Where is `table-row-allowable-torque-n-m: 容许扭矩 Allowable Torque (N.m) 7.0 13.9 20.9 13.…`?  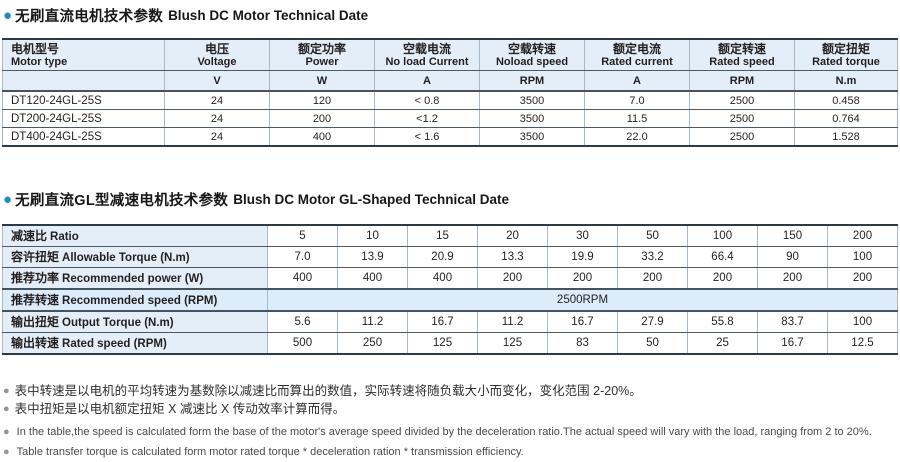 table-row-allowable-torque-n-m: 容许扭矩 Allowable Torque (N.m) 7.0 13.9 20.9 13.… is located at coordinates (450, 257).